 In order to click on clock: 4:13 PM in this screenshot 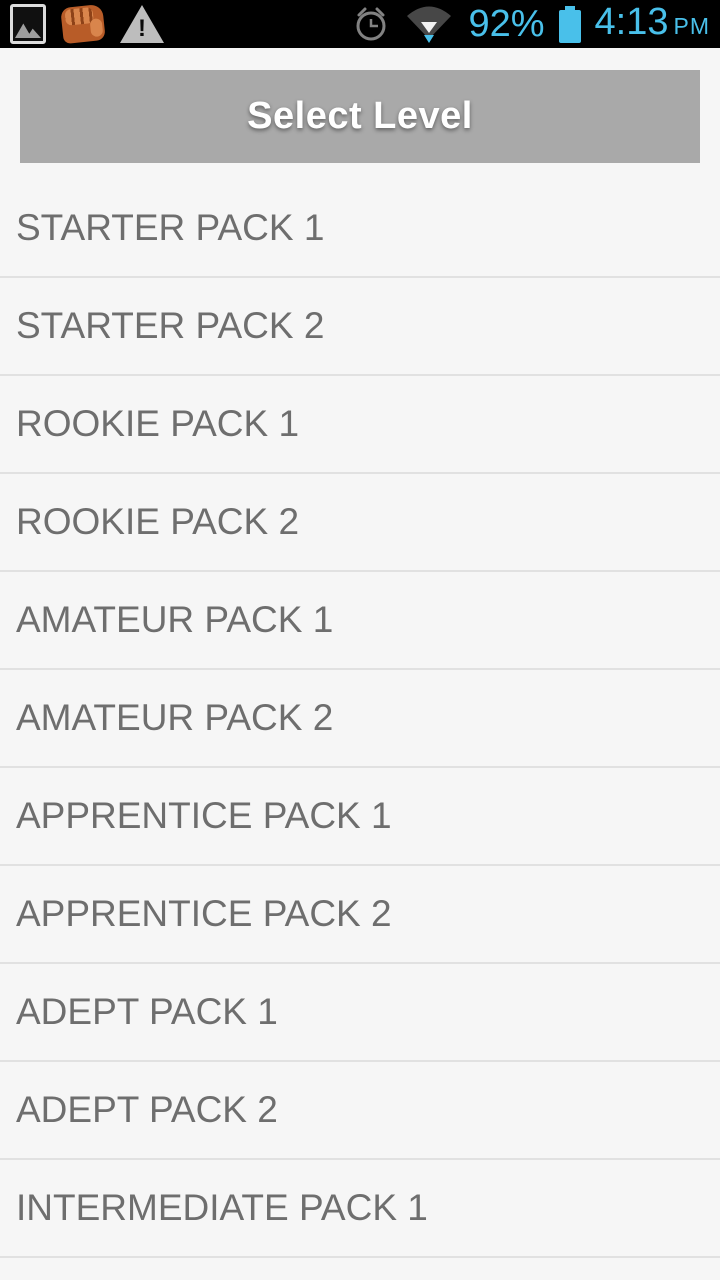, I will do `click(652, 25)`.